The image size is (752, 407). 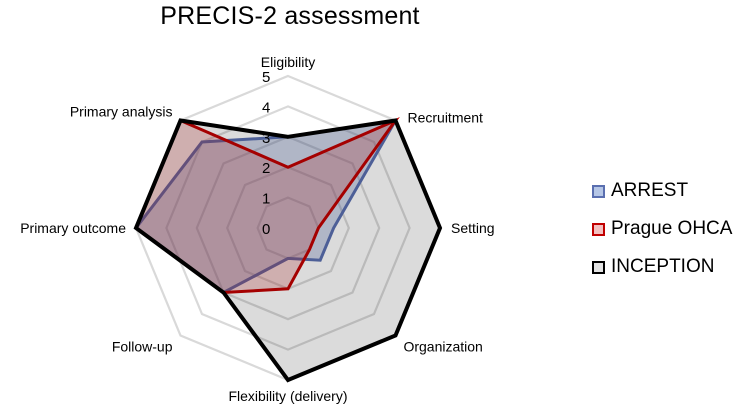 What do you see at coordinates (598, 191) in the screenshot?
I see `legend-swatch-arrest` at bounding box center [598, 191].